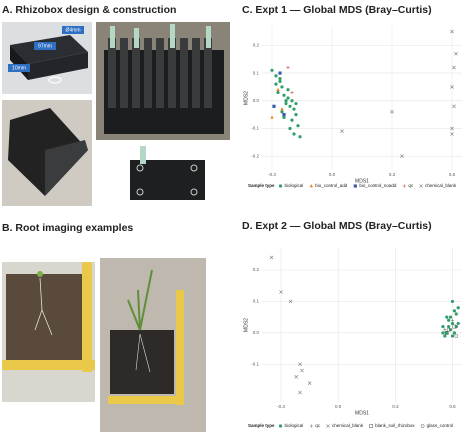 This screenshot has height=435, width=467. I want to click on legend-label: bio_control_add, so click(331, 185).